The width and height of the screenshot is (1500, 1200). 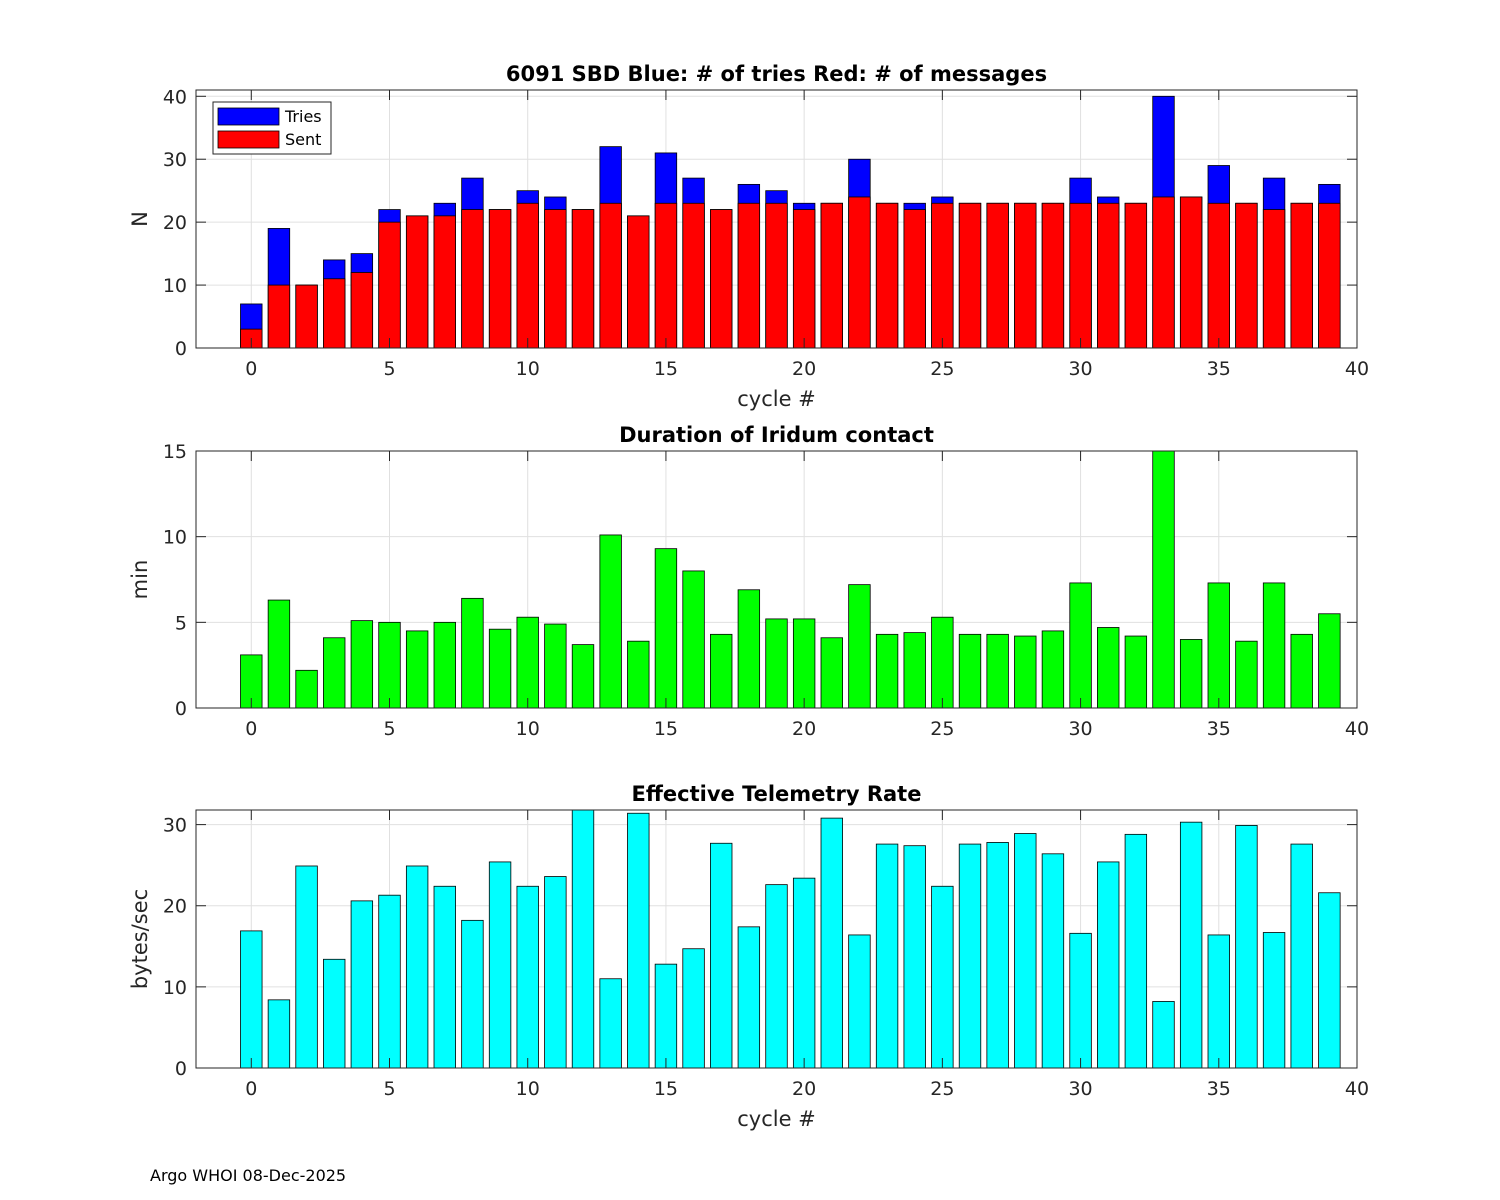 What do you see at coordinates (248, 139) in the screenshot?
I see `legend-swatch-sent` at bounding box center [248, 139].